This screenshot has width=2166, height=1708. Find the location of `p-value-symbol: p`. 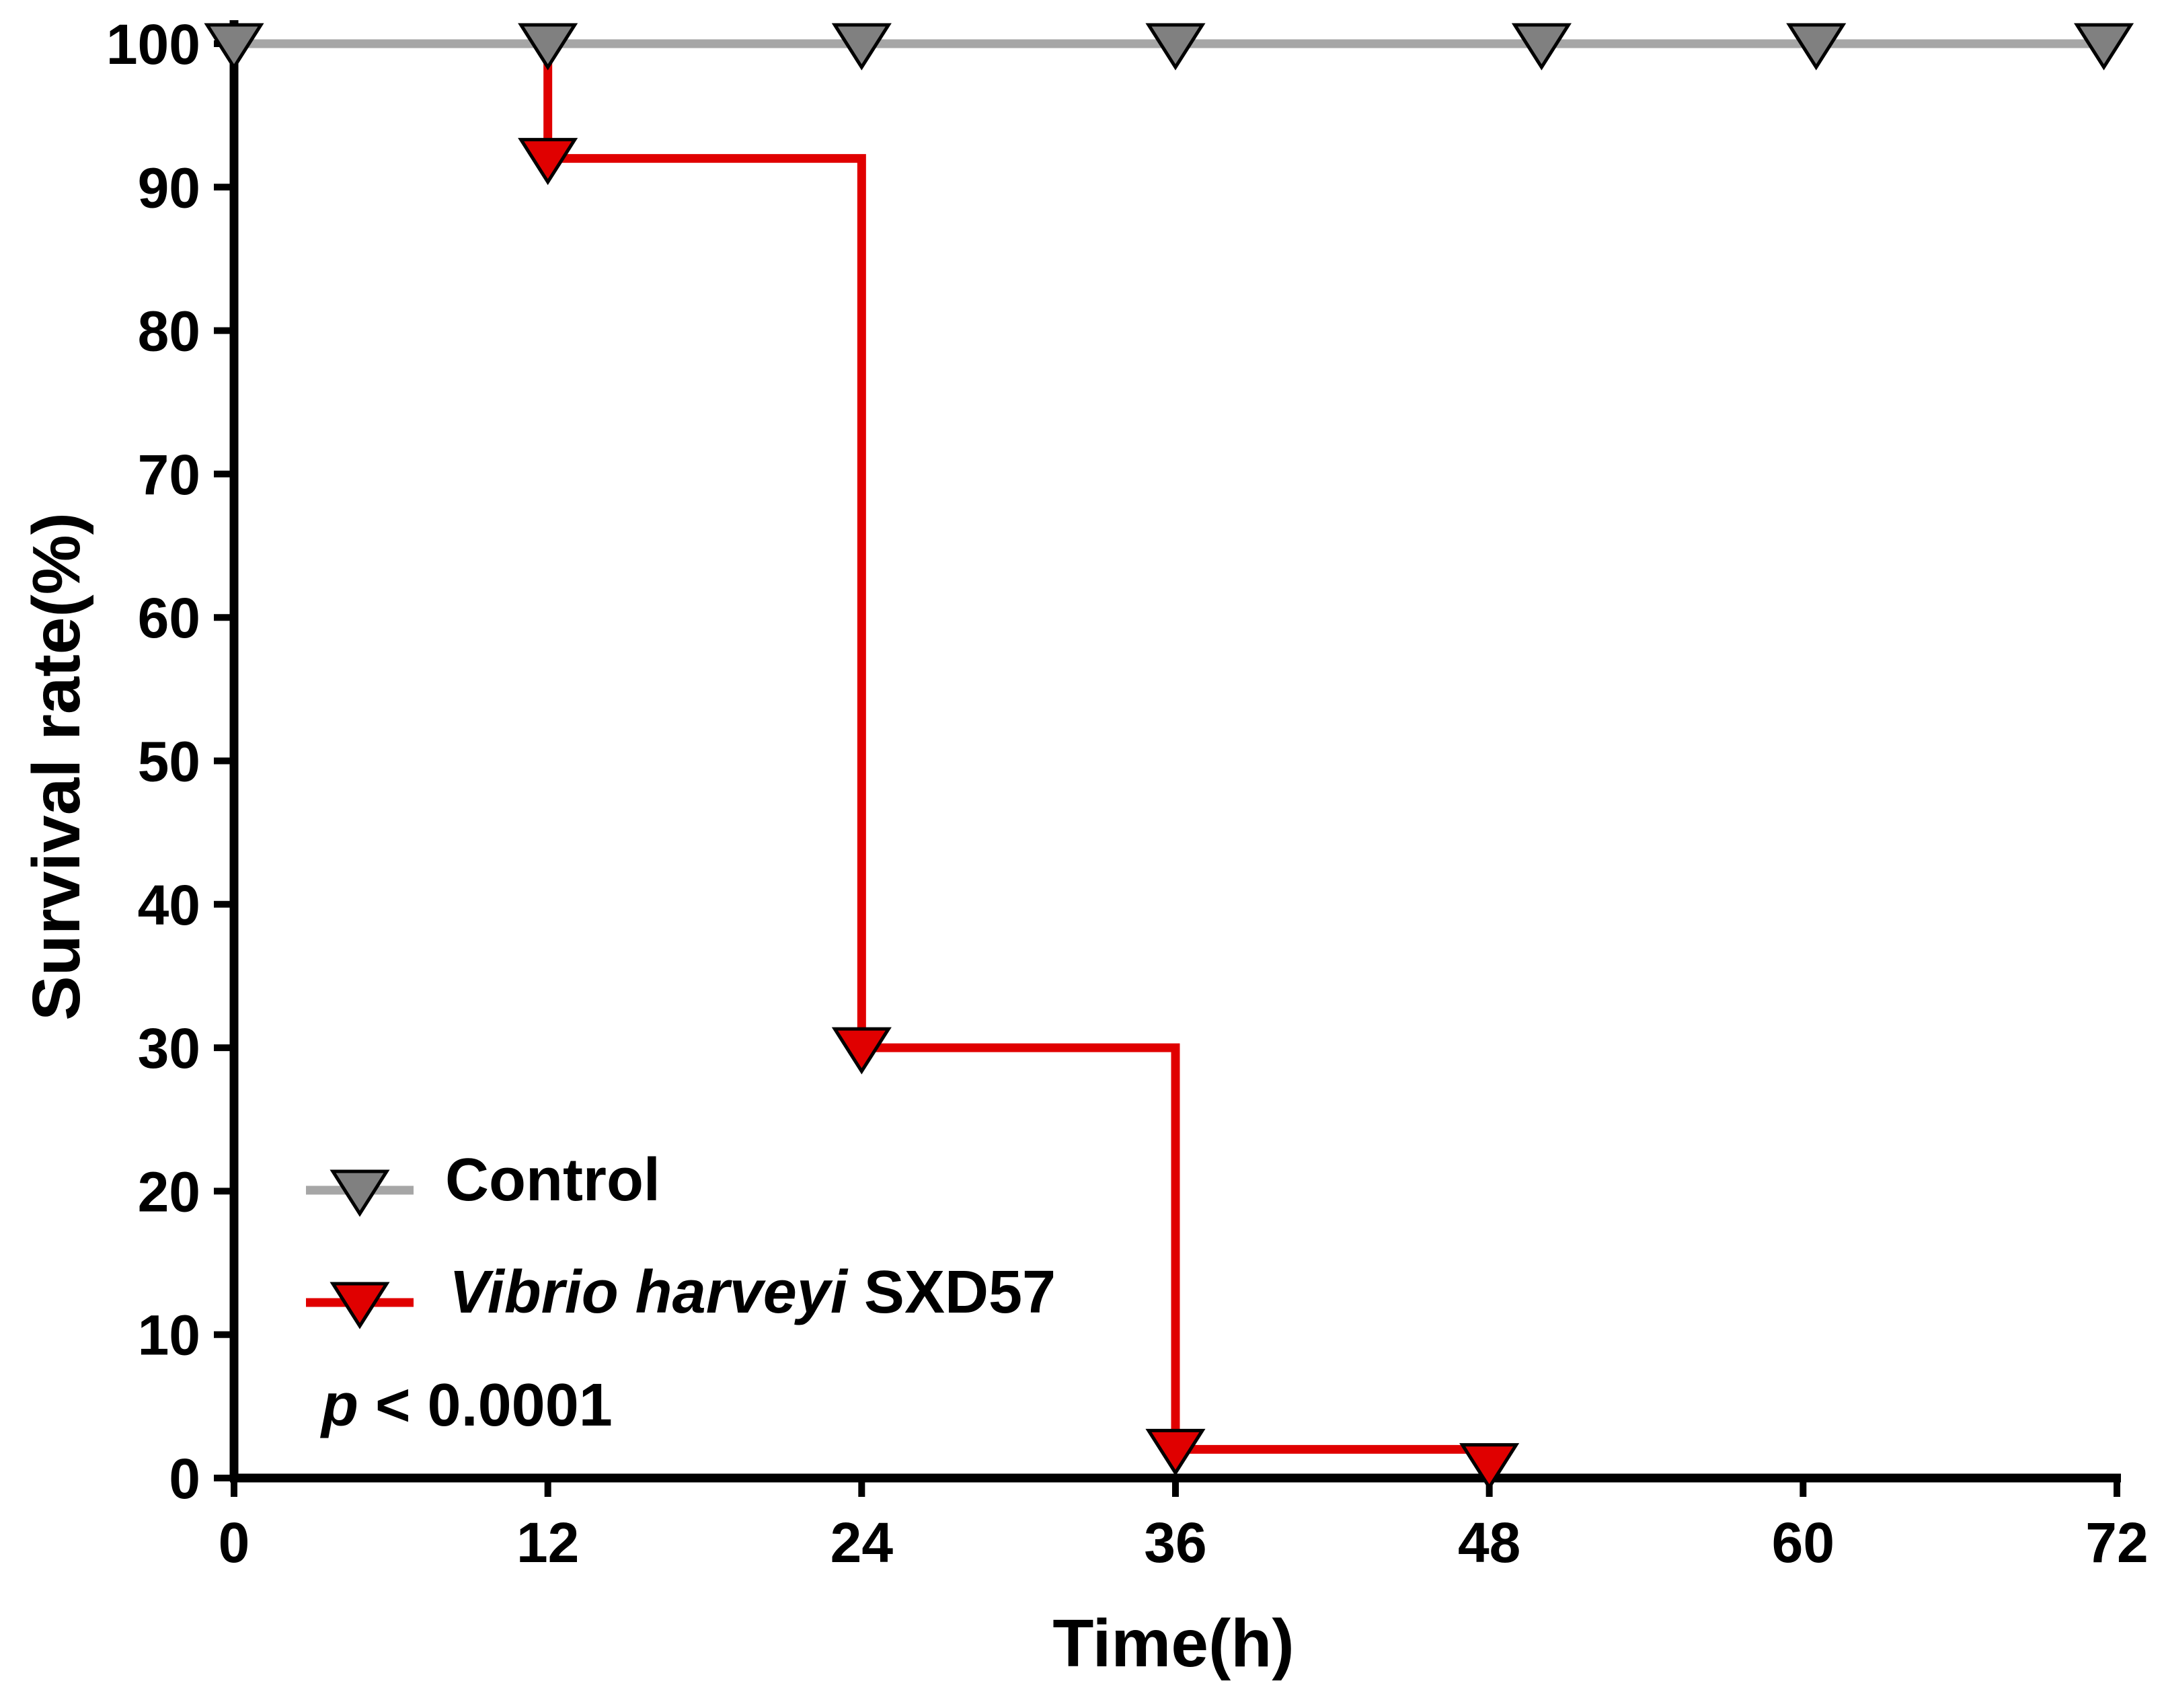

p-value-symbol: p is located at coordinates (339, 1406).